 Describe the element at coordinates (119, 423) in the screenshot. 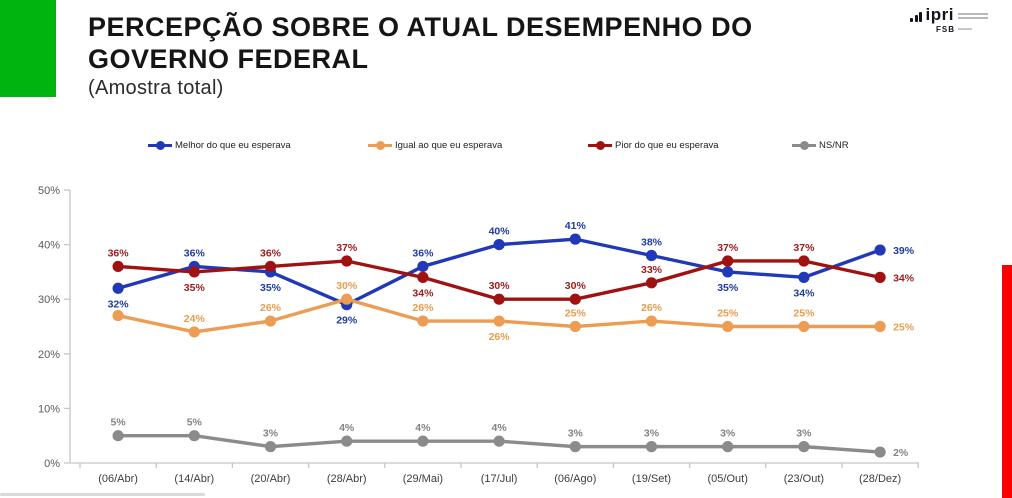

I see `chart-text: 5%` at that location.